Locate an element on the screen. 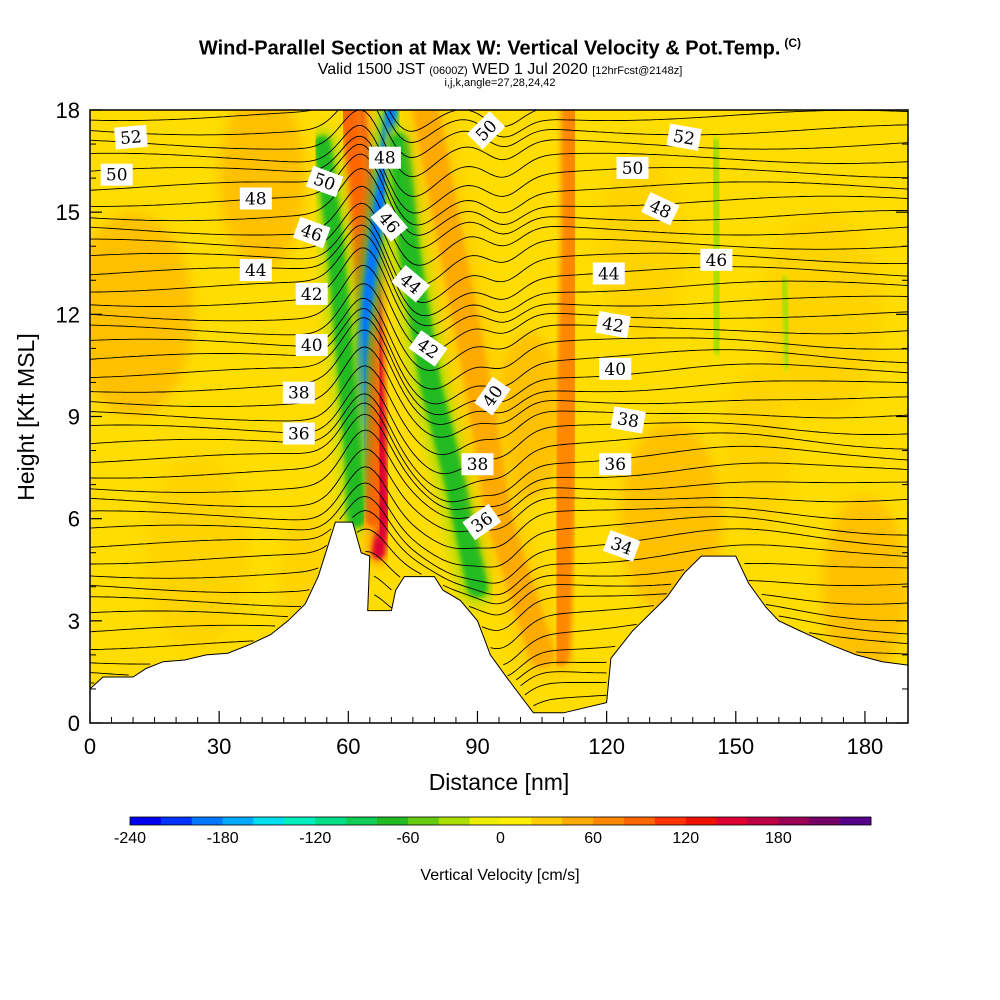 The image size is (1000, 1000). y-tick-label: 6 is located at coordinates (74, 519).